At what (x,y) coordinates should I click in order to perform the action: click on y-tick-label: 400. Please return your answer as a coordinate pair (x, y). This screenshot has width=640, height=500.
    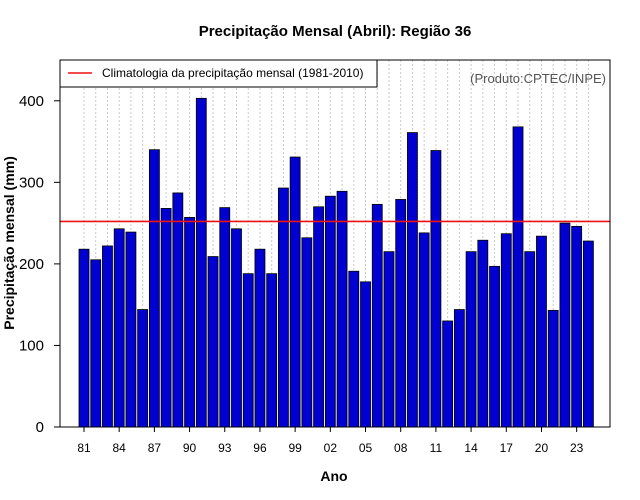
    Looking at the image, I should click on (31, 101).